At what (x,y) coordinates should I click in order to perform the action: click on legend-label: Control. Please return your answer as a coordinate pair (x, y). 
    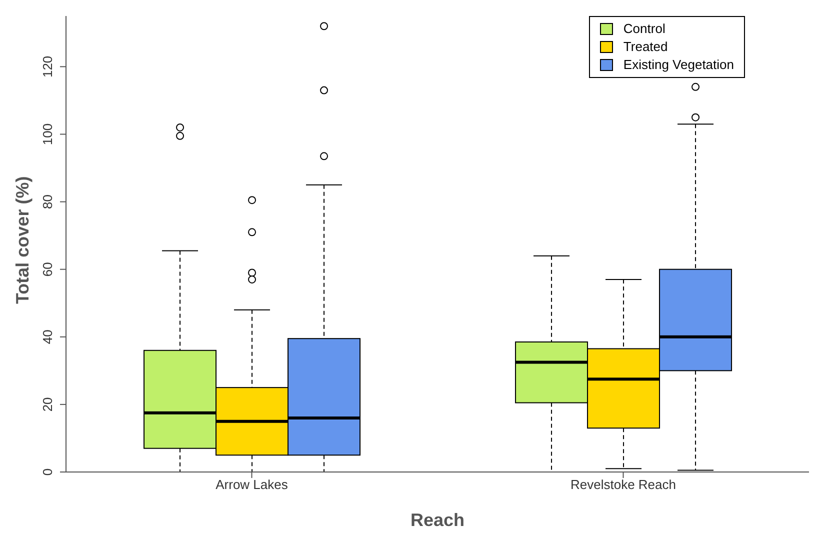
    Looking at the image, I should click on (644, 29).